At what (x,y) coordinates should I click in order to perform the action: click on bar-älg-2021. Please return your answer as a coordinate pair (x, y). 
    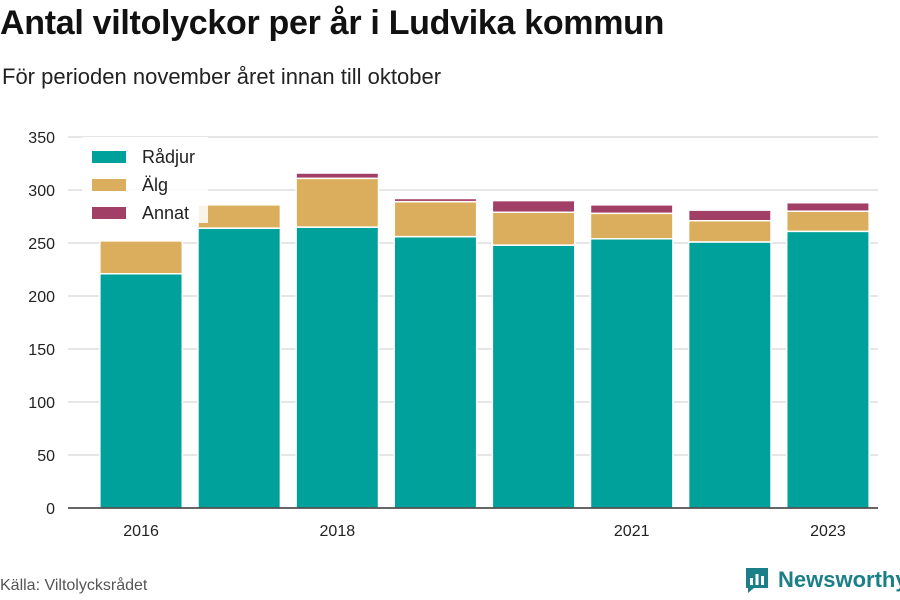
    Looking at the image, I should click on (631, 226).